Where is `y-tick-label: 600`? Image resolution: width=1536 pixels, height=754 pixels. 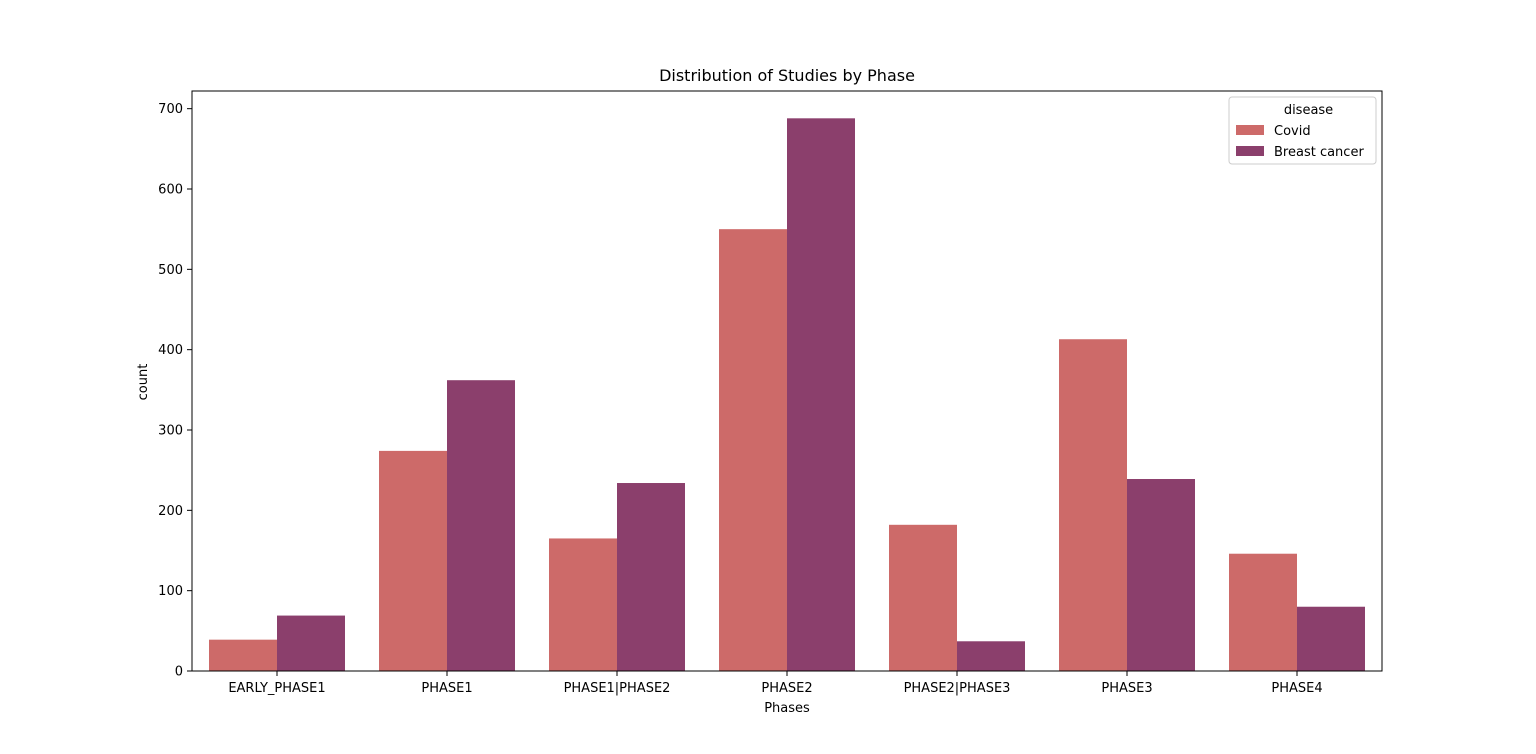
y-tick-label: 600 is located at coordinates (170, 190).